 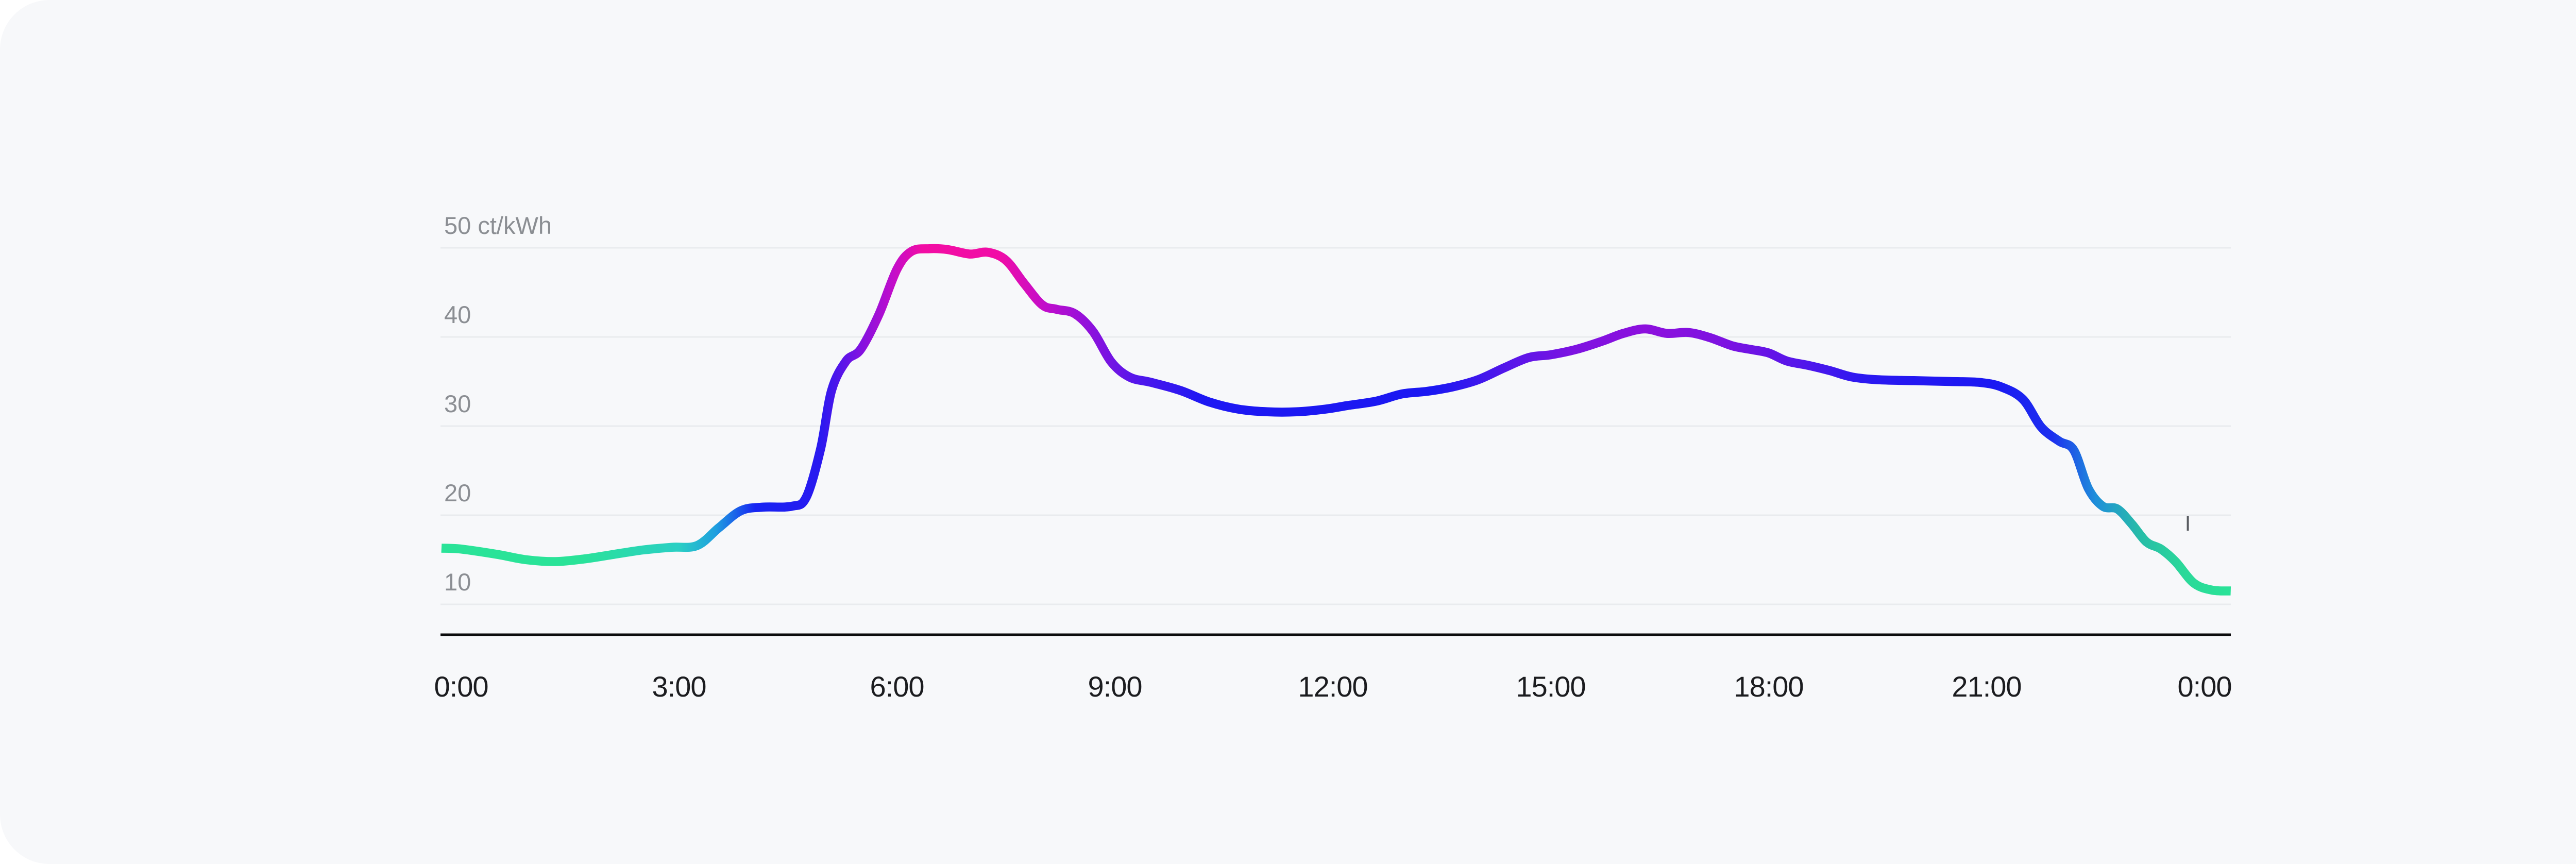 What do you see at coordinates (1550, 687) in the screenshot?
I see `x-axis-label-15: 15:00` at bounding box center [1550, 687].